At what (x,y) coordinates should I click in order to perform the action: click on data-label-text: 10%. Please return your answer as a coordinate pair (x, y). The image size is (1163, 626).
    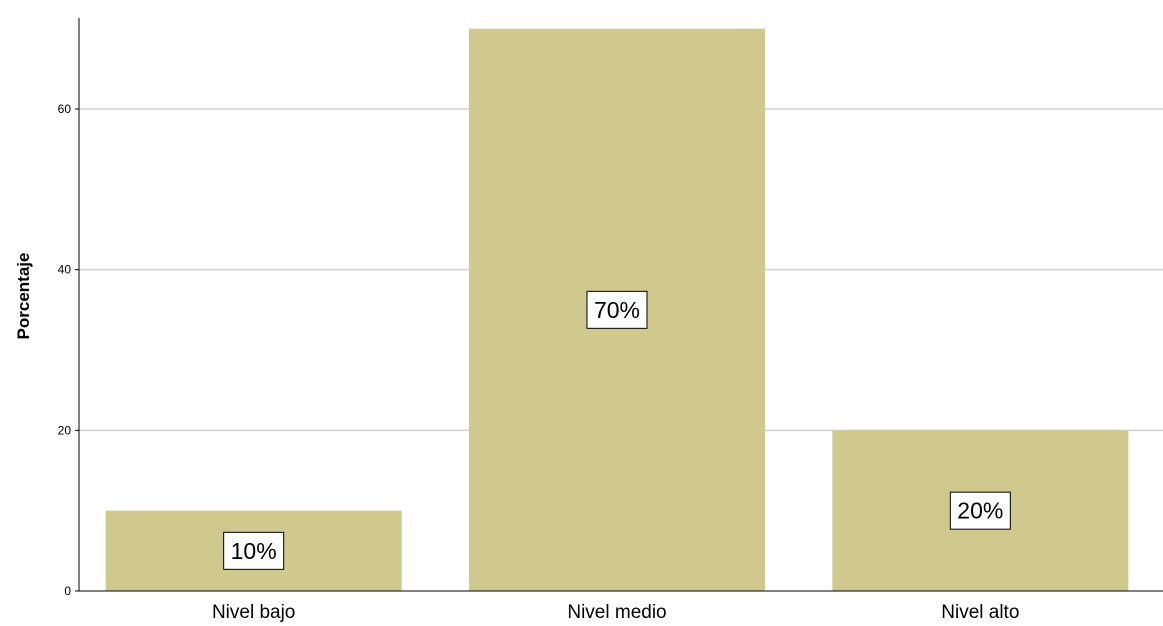
    Looking at the image, I should click on (254, 551).